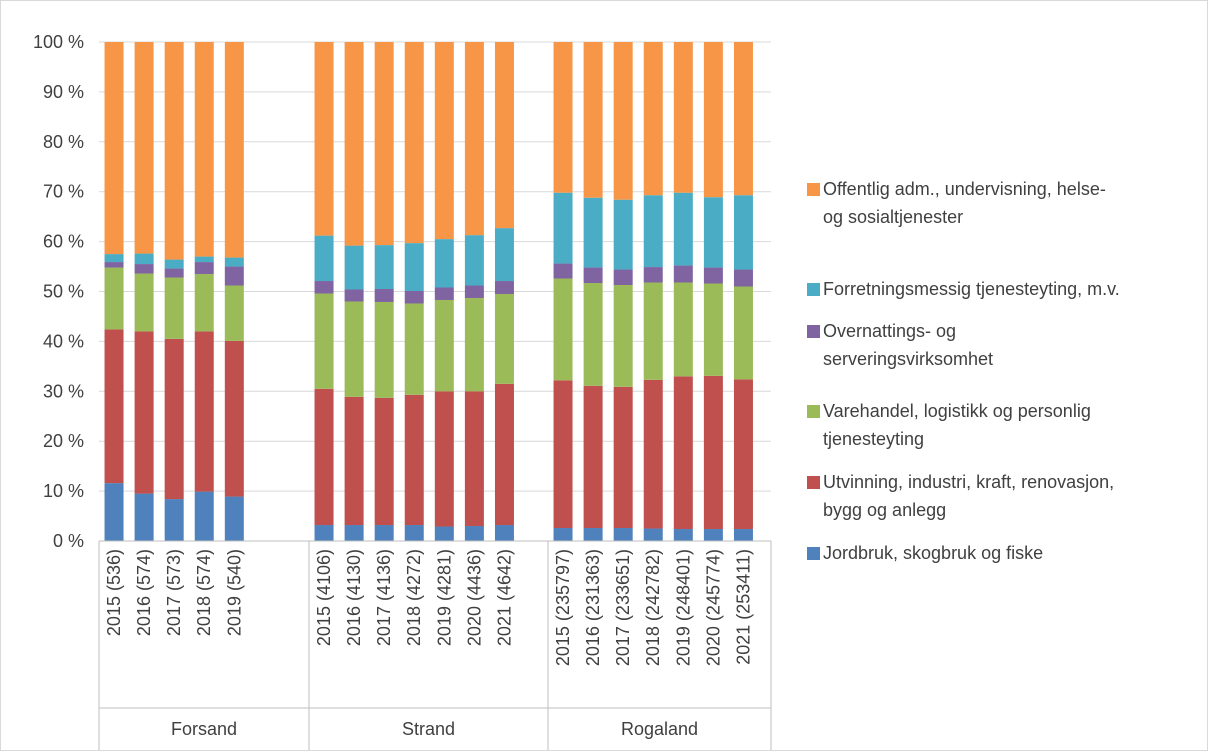  What do you see at coordinates (659, 729) in the screenshot?
I see `x-group-label: Rogaland` at bounding box center [659, 729].